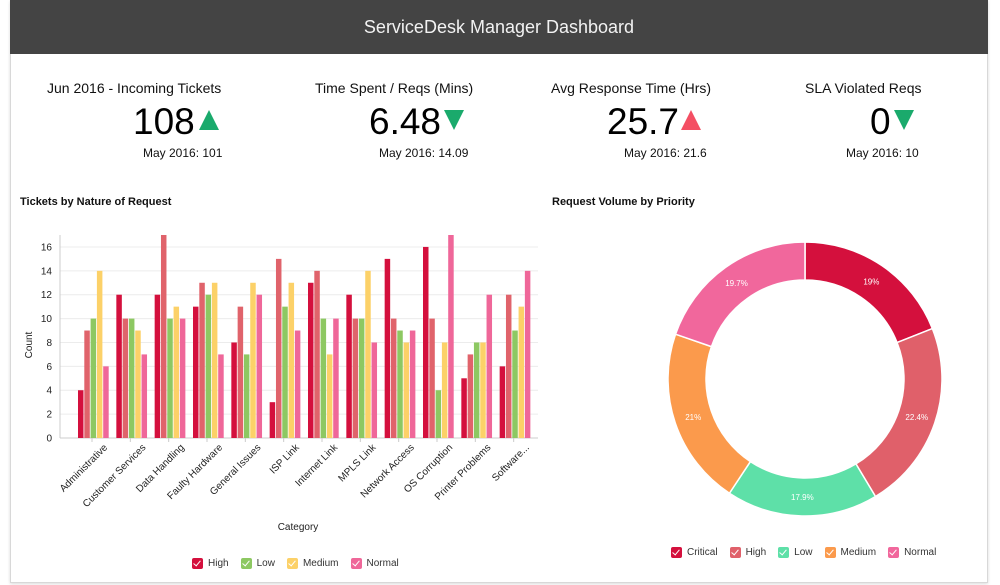 The height and width of the screenshot is (585, 1000). Describe the element at coordinates (920, 552) in the screenshot. I see `legend-label: Normal` at that location.